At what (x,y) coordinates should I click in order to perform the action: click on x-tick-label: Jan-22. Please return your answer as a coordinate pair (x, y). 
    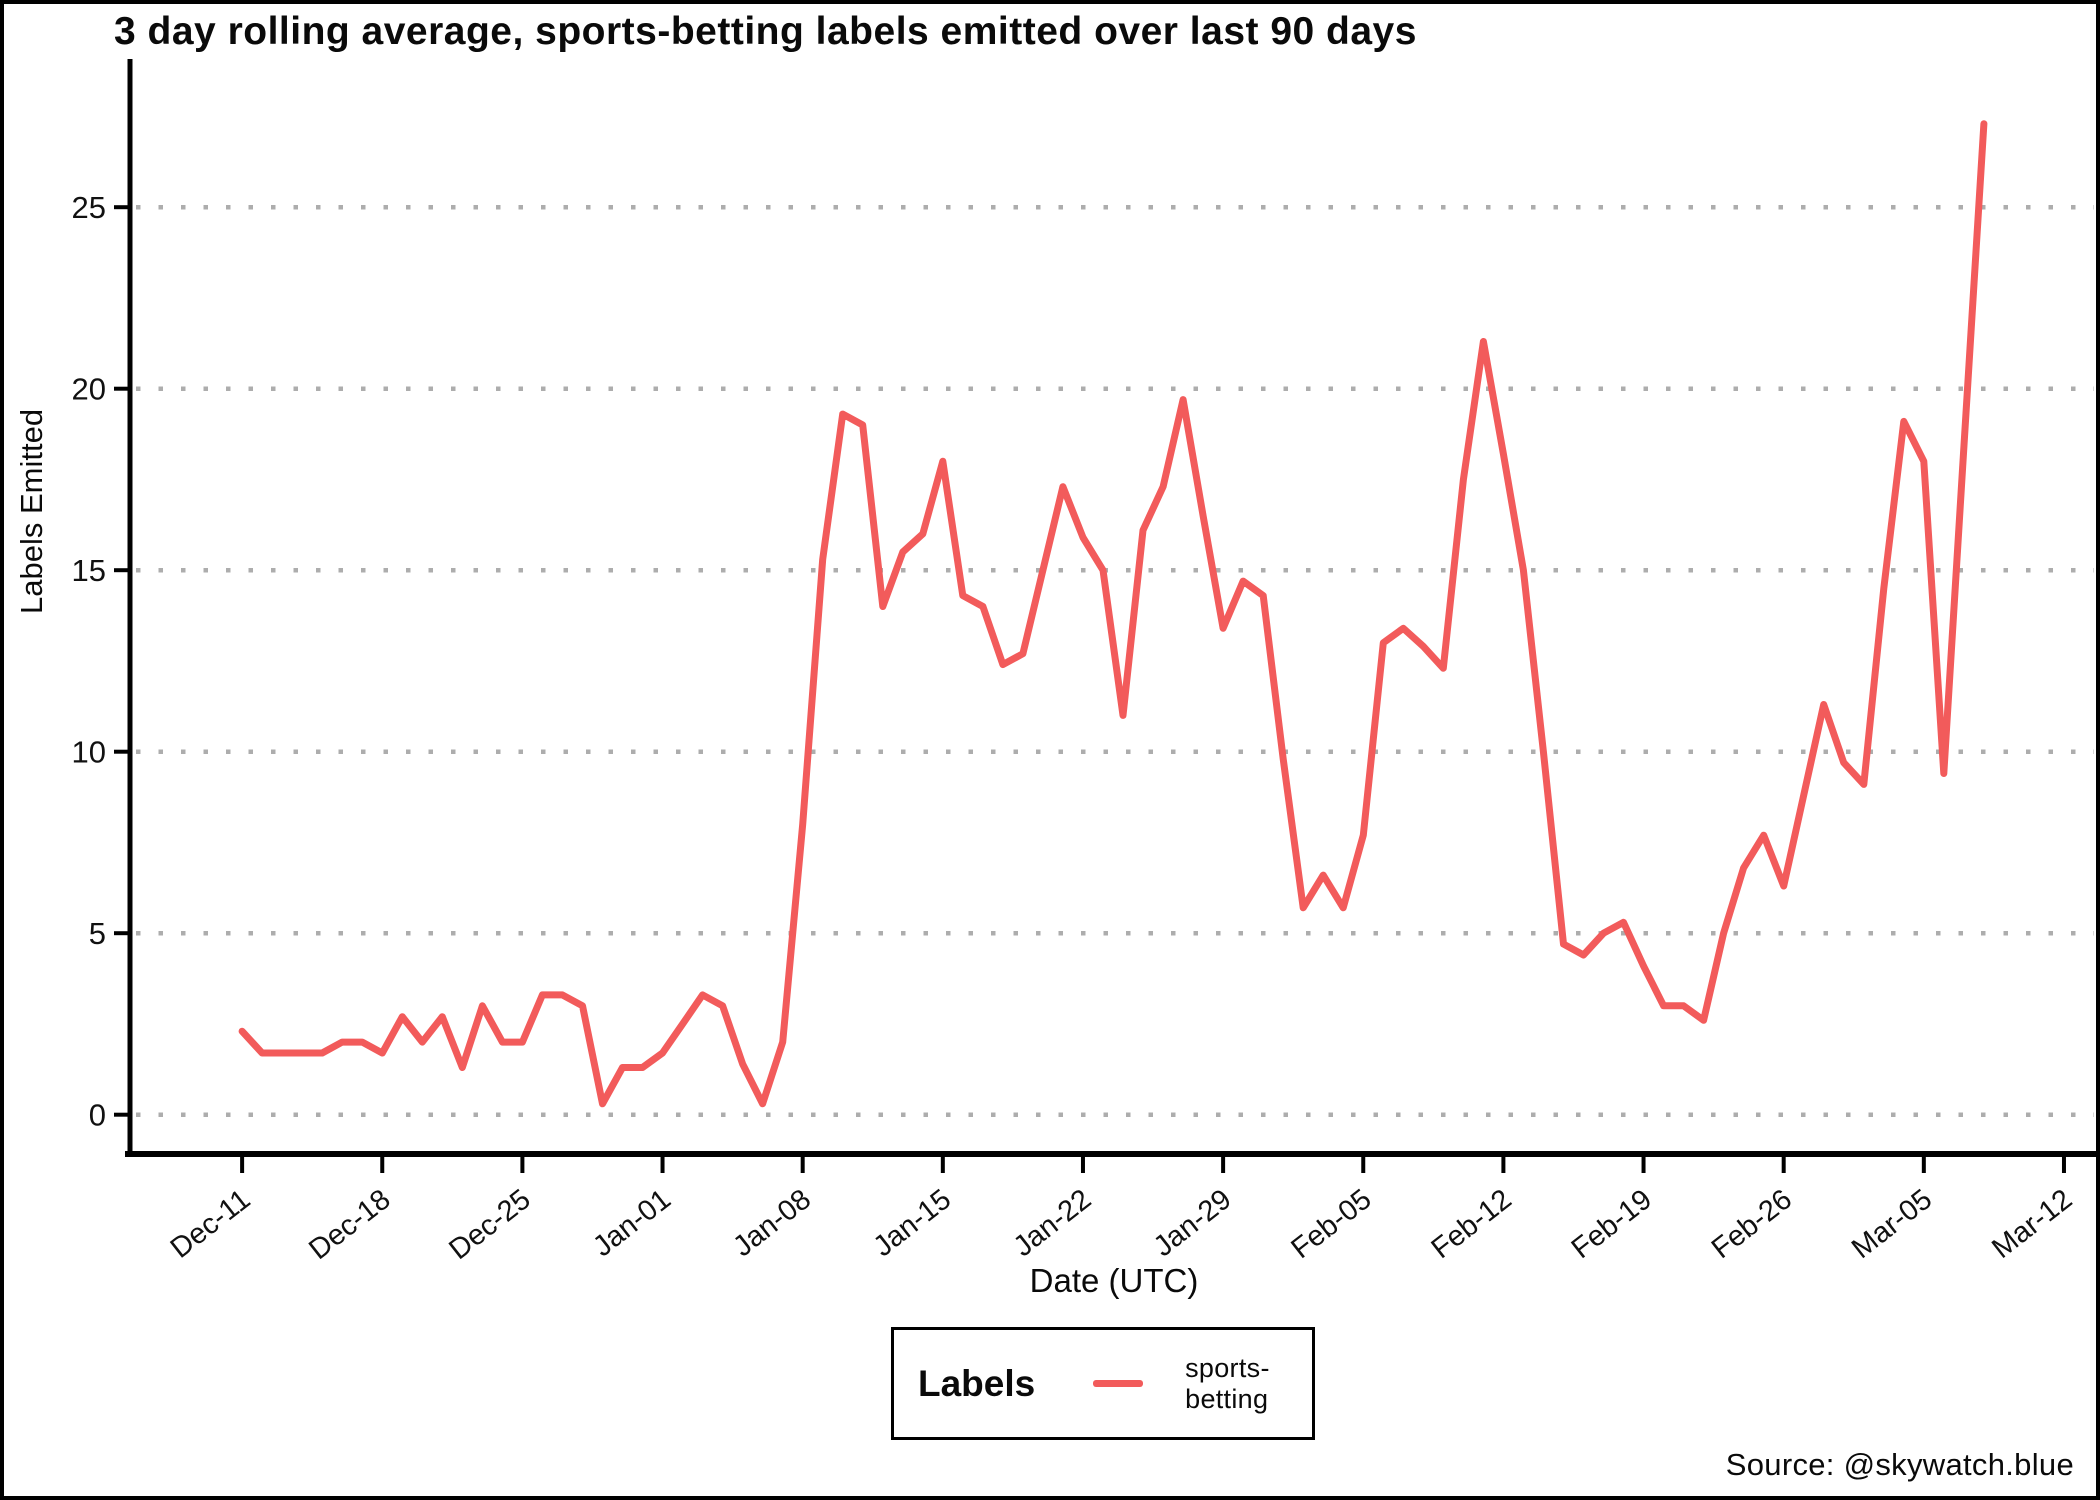
    Looking at the image, I should click on (1053, 1223).